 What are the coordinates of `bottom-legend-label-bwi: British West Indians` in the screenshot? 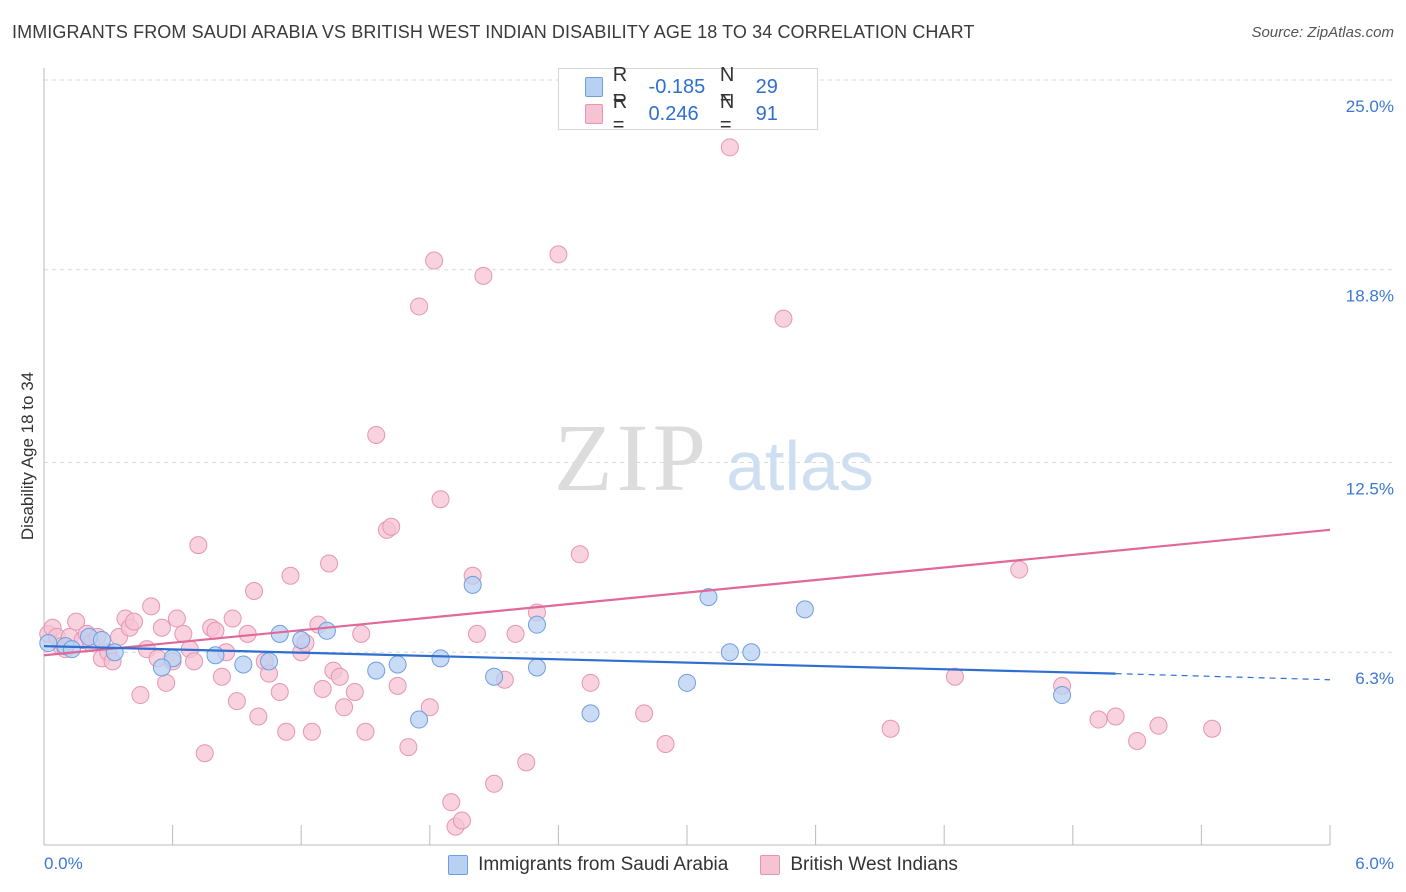 It's located at (874, 864).